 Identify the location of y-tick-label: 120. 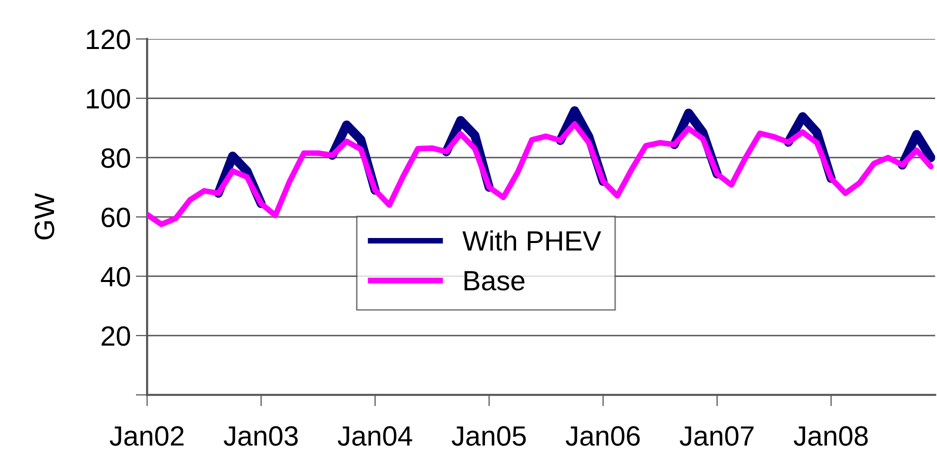
(108, 40).